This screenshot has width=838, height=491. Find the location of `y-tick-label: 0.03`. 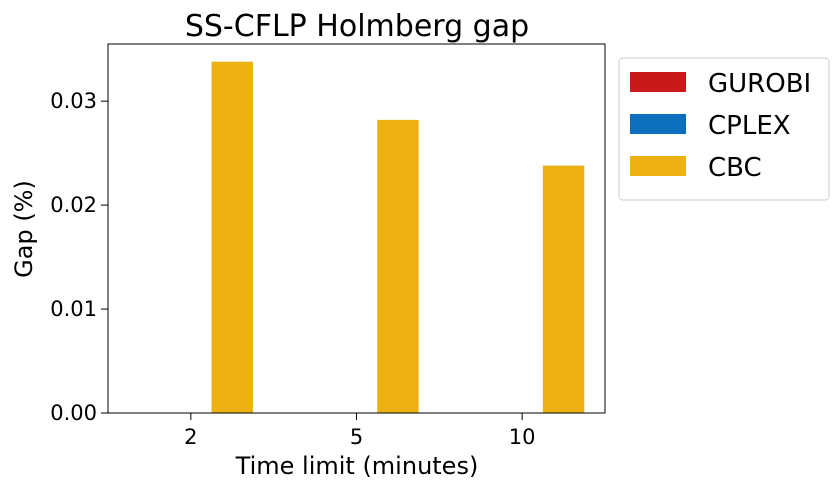

y-tick-label: 0.03 is located at coordinates (73, 101).